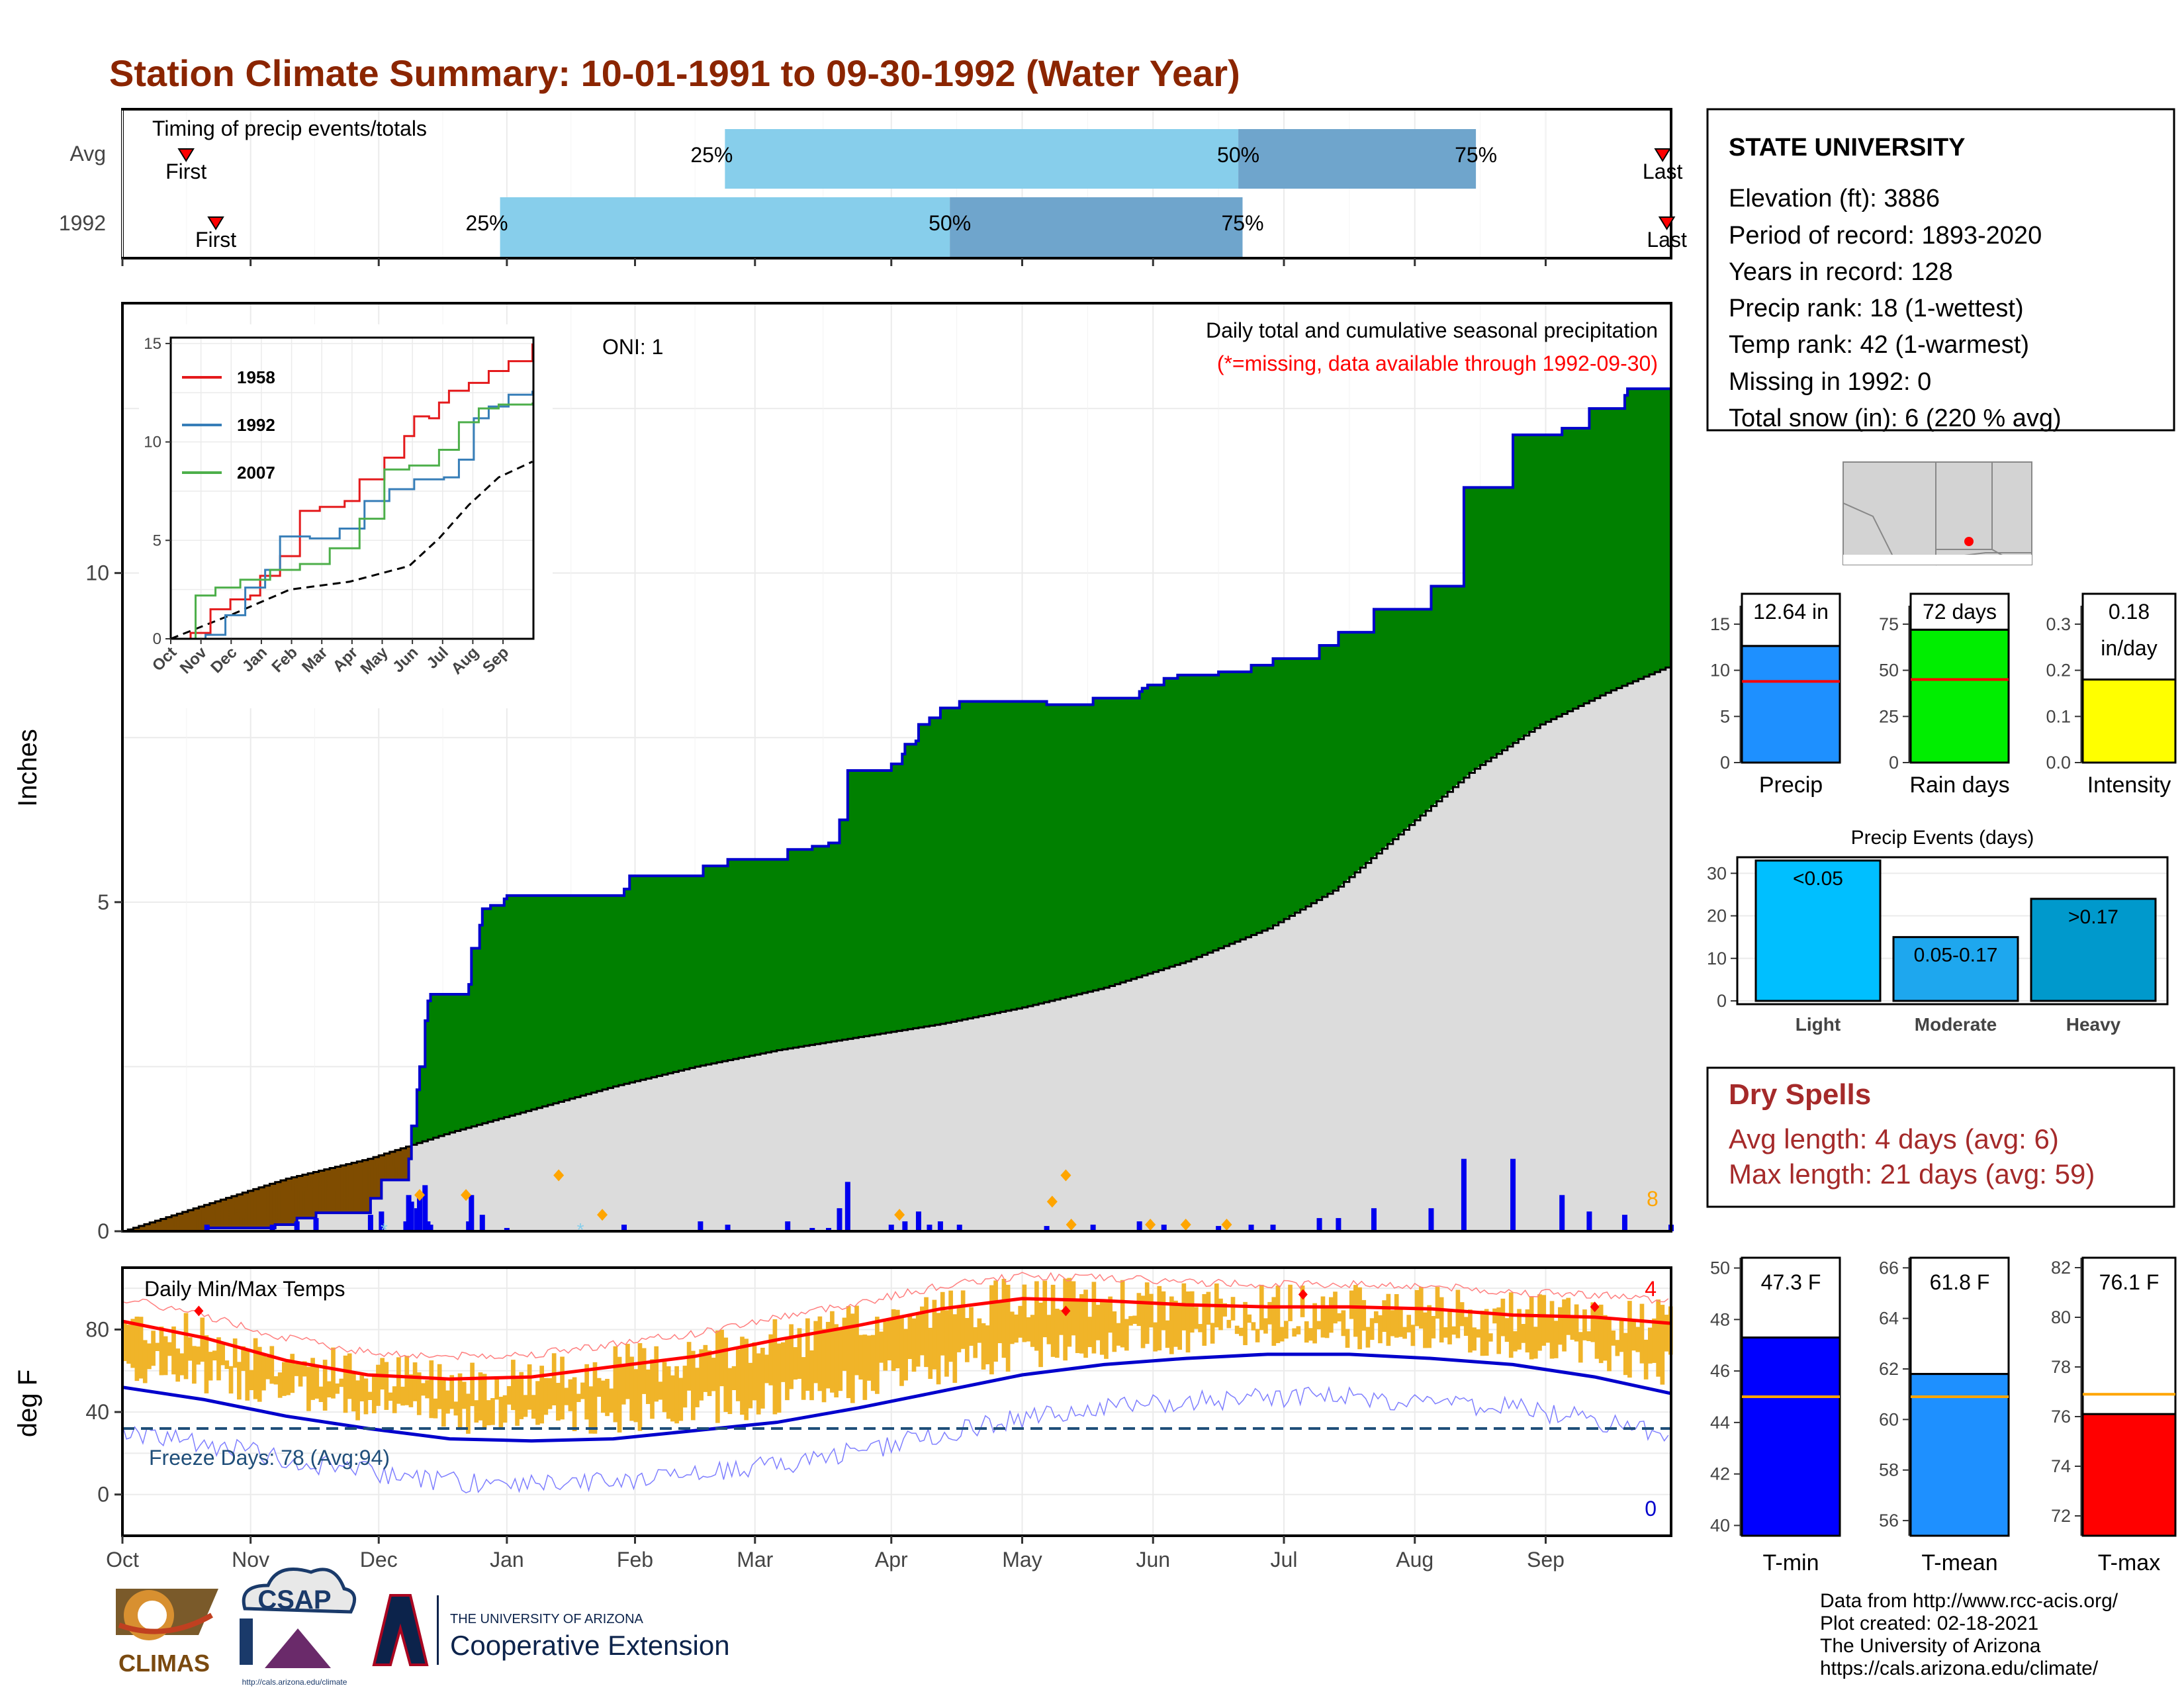 Image resolution: width=2184 pixels, height=1688 pixels. Describe the element at coordinates (82, 223) in the screenshot. I see `timing-row-label-year: 1992` at that location.